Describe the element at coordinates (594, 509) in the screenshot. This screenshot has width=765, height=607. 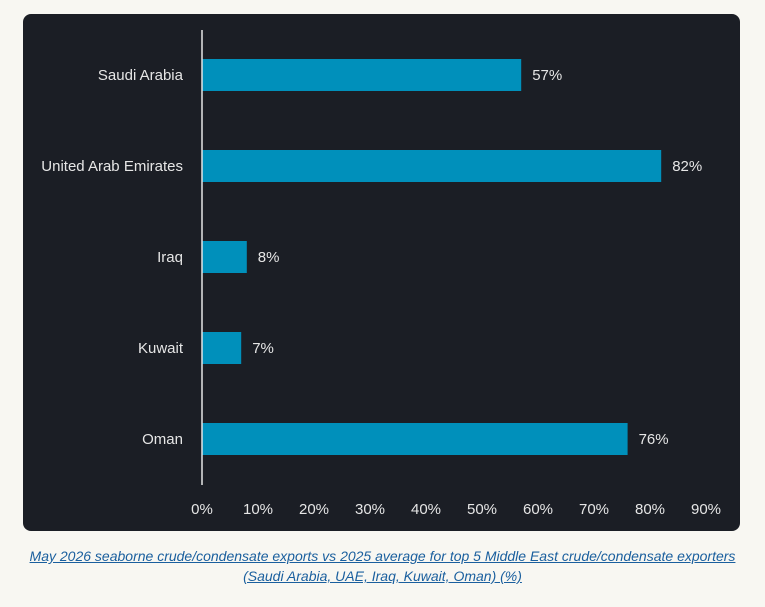
I see `x-tick-label: 70%` at that location.